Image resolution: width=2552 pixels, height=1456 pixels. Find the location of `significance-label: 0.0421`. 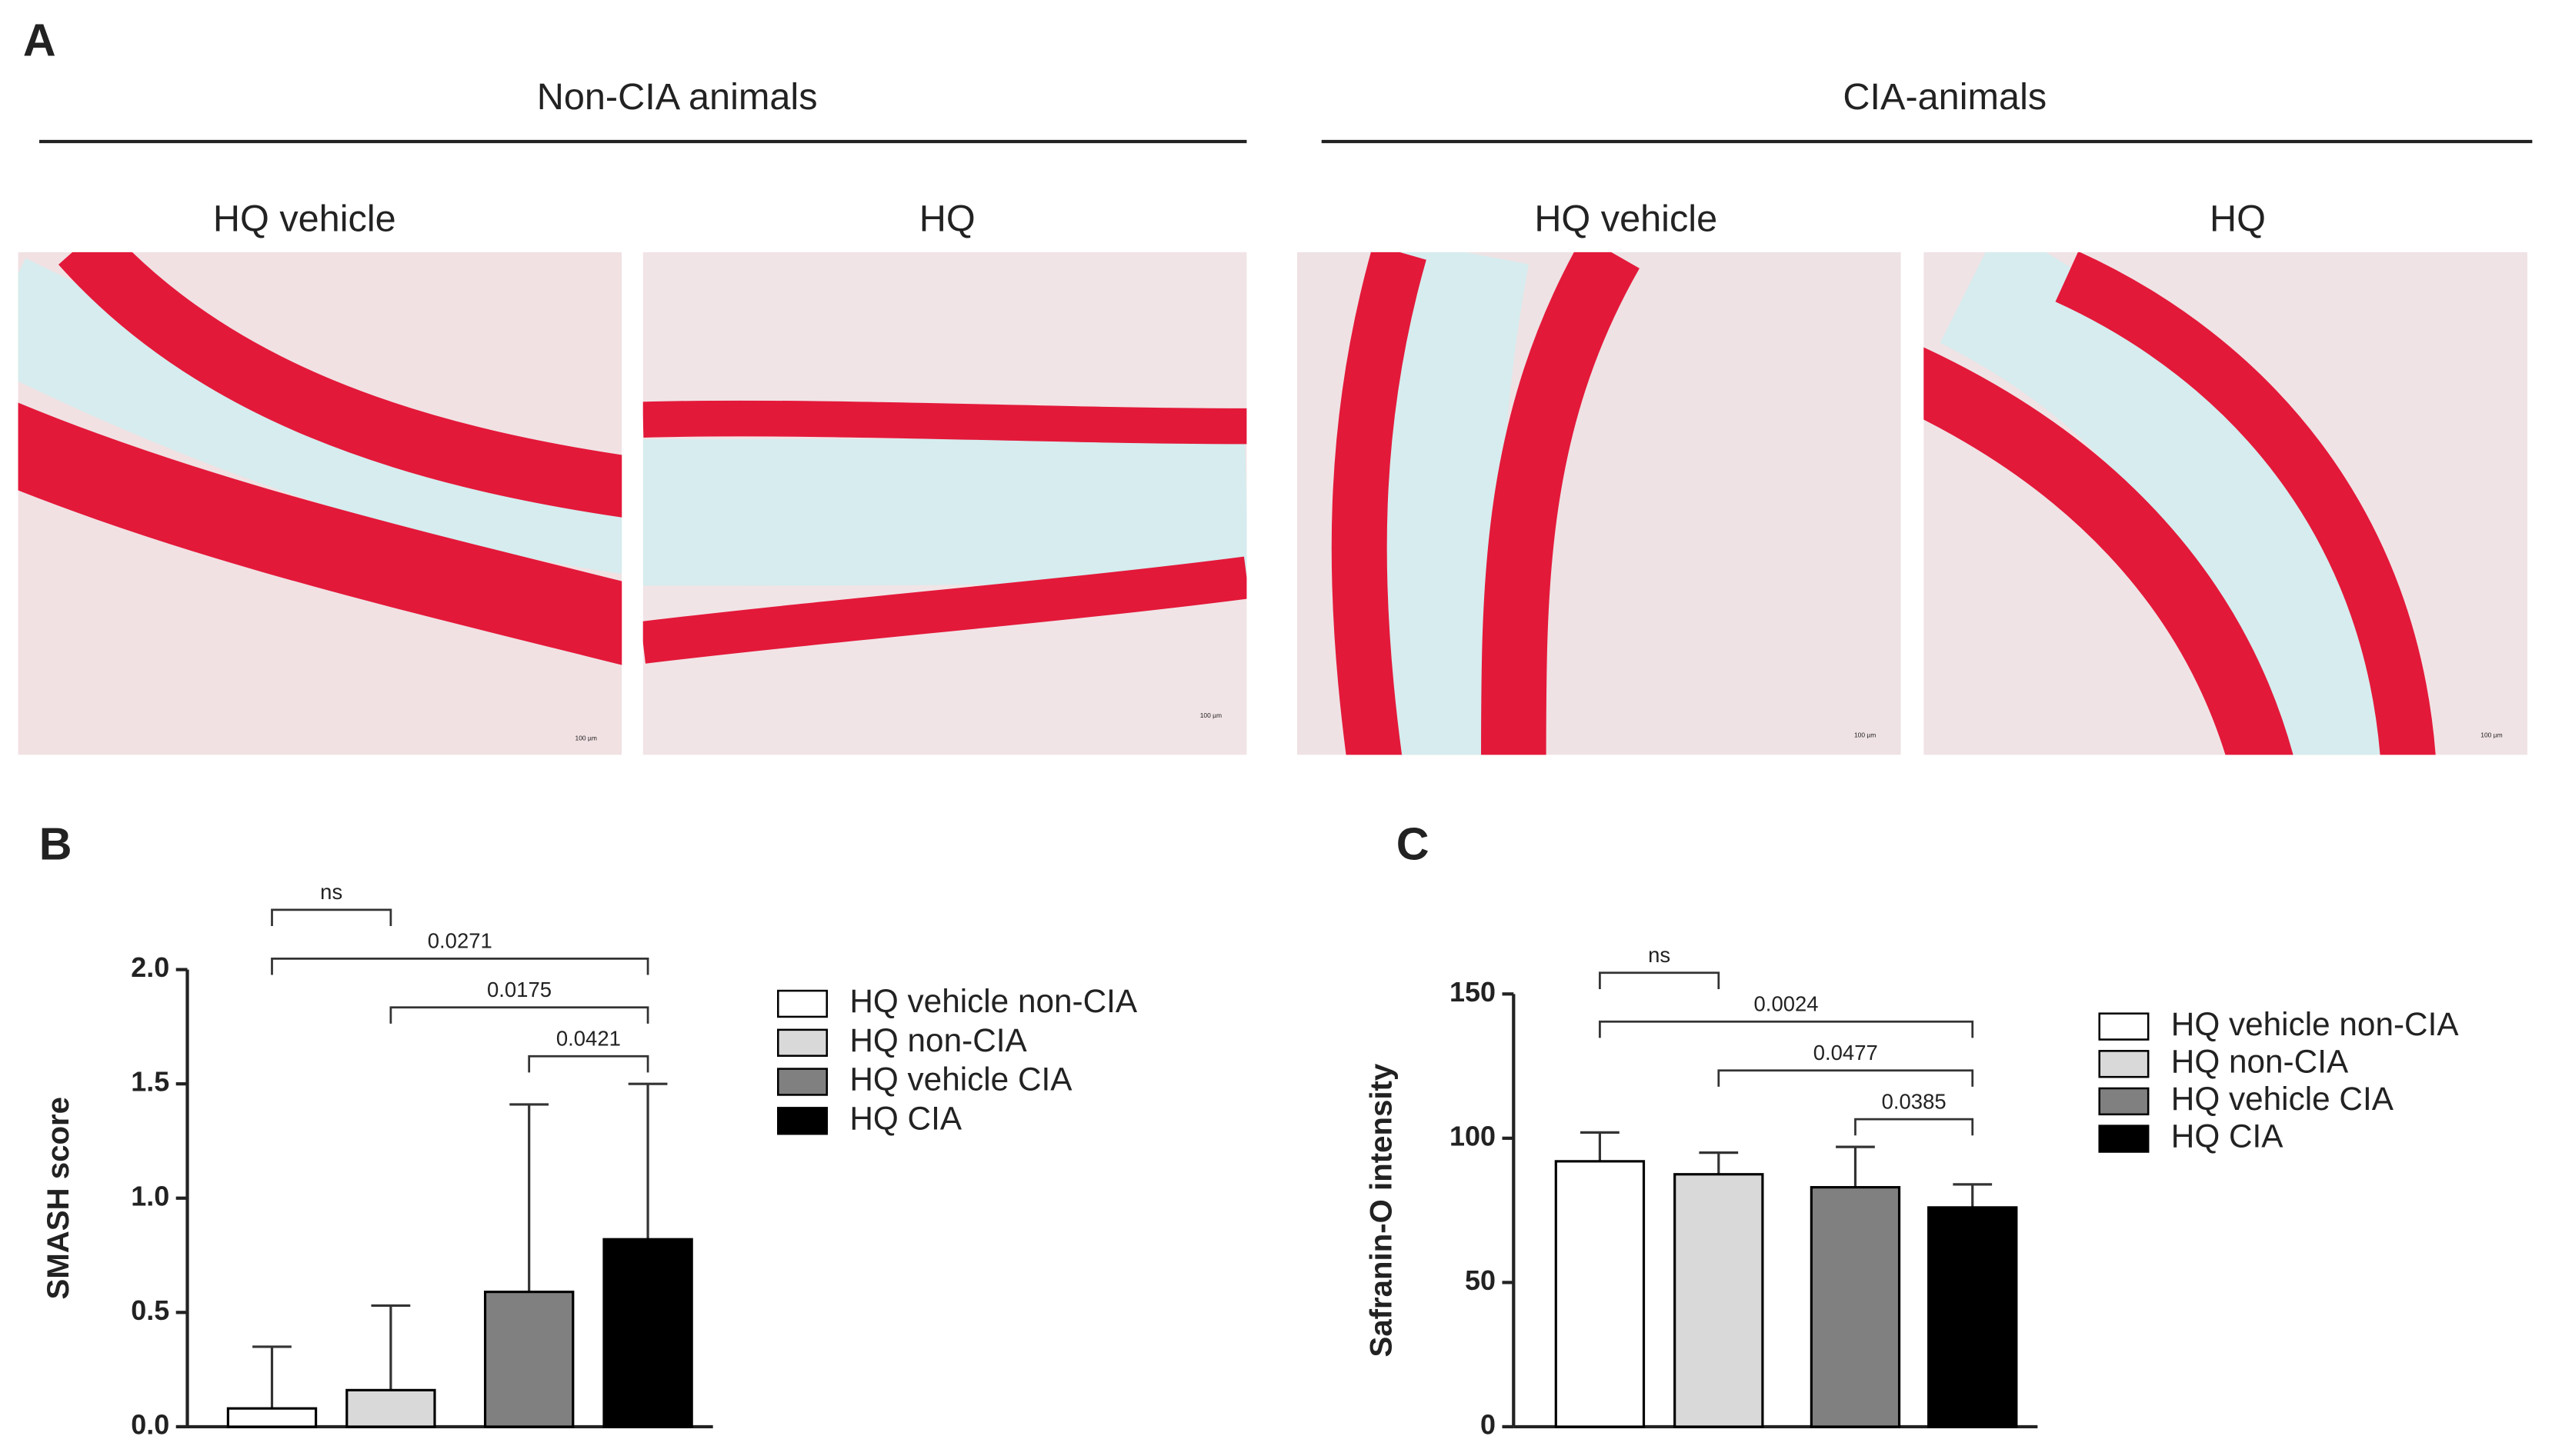

significance-label: 0.0421 is located at coordinates (588, 1038).